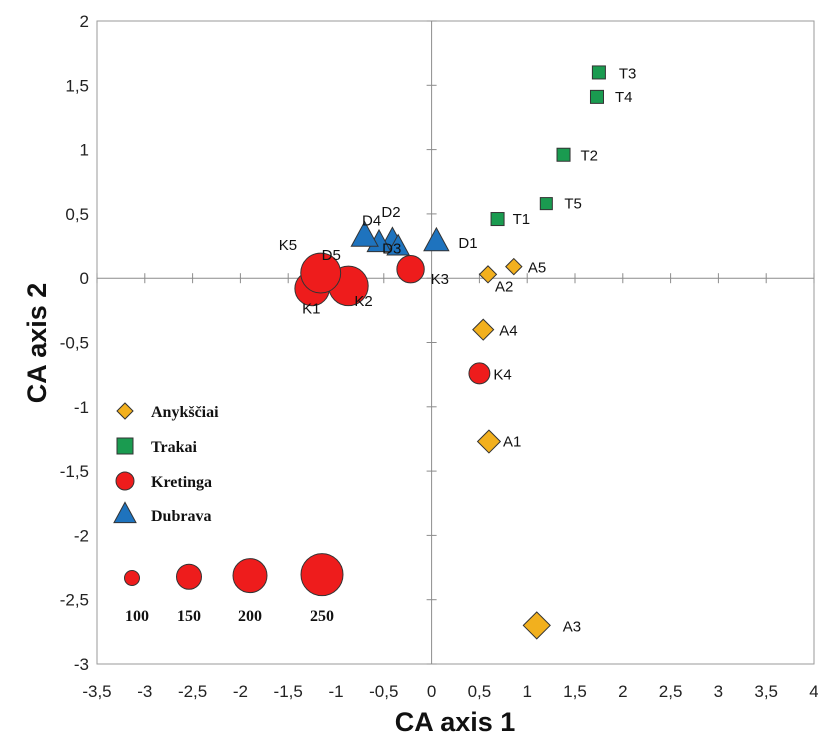 The height and width of the screenshot is (742, 818). Describe the element at coordinates (335, 691) in the screenshot. I see `x-tick-label: -1` at that location.